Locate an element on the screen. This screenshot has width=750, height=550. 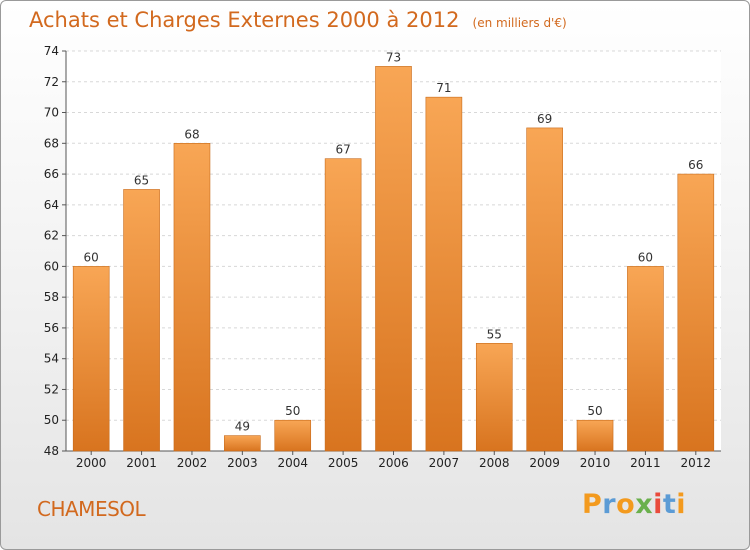
x-tick-label: 2003 is located at coordinates (242, 463).